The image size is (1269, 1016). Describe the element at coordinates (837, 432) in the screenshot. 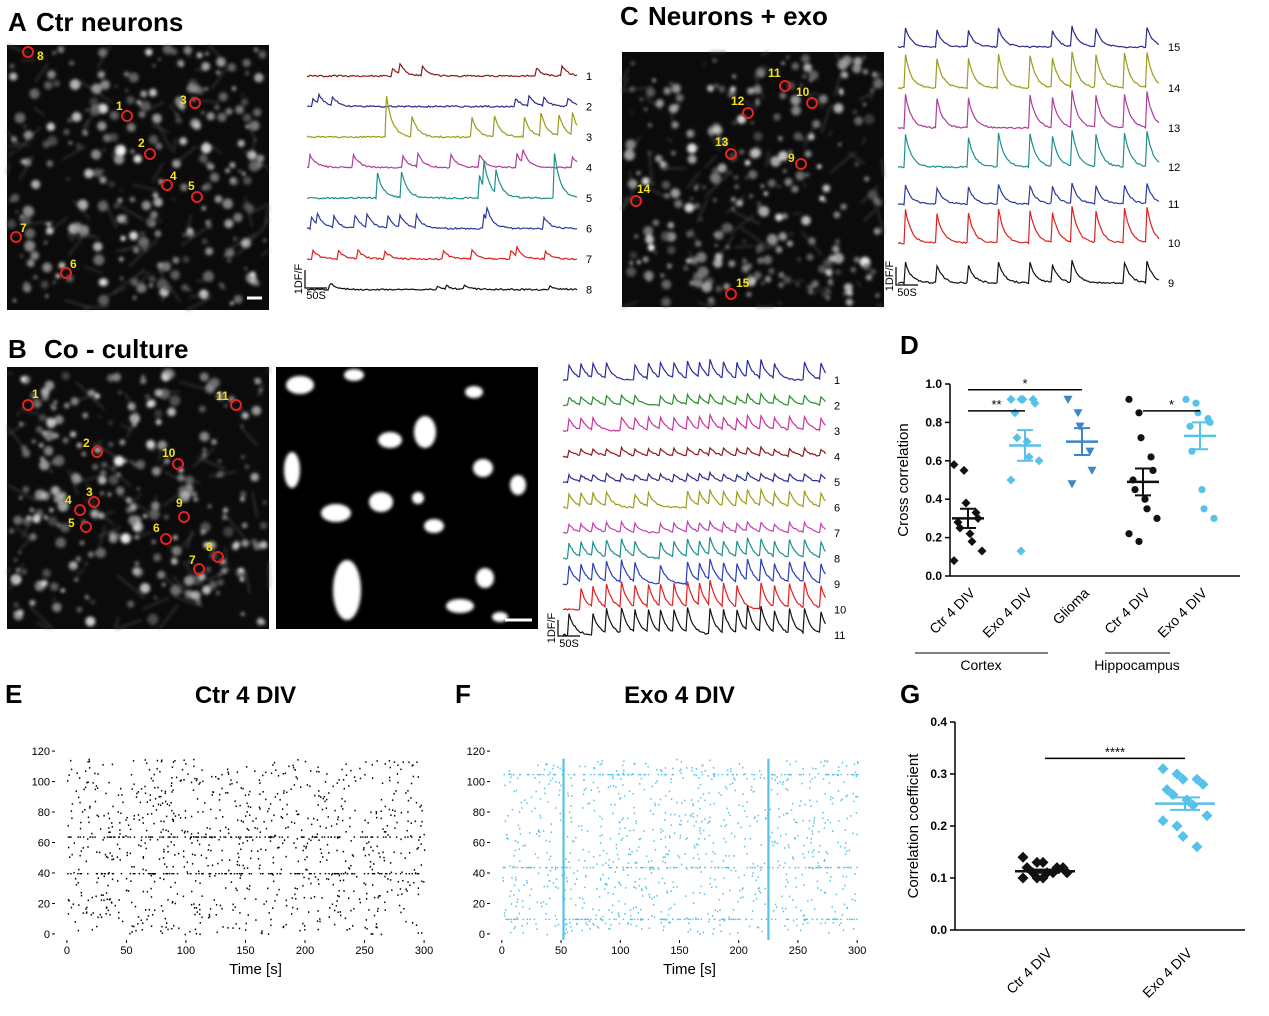

I see `trace-label: 3` at that location.